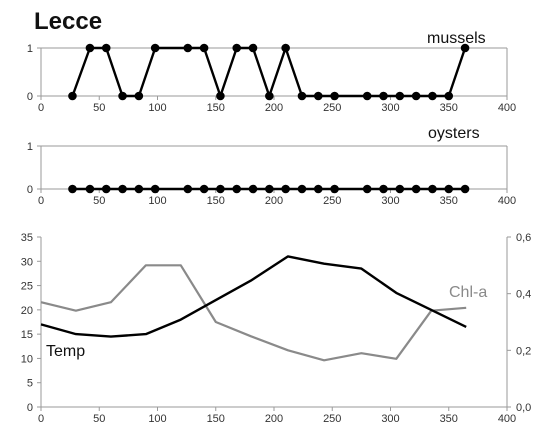 The image size is (545, 436). Describe the element at coordinates (454, 133) in the screenshot. I see `oysters-series-label: oysters` at that location.